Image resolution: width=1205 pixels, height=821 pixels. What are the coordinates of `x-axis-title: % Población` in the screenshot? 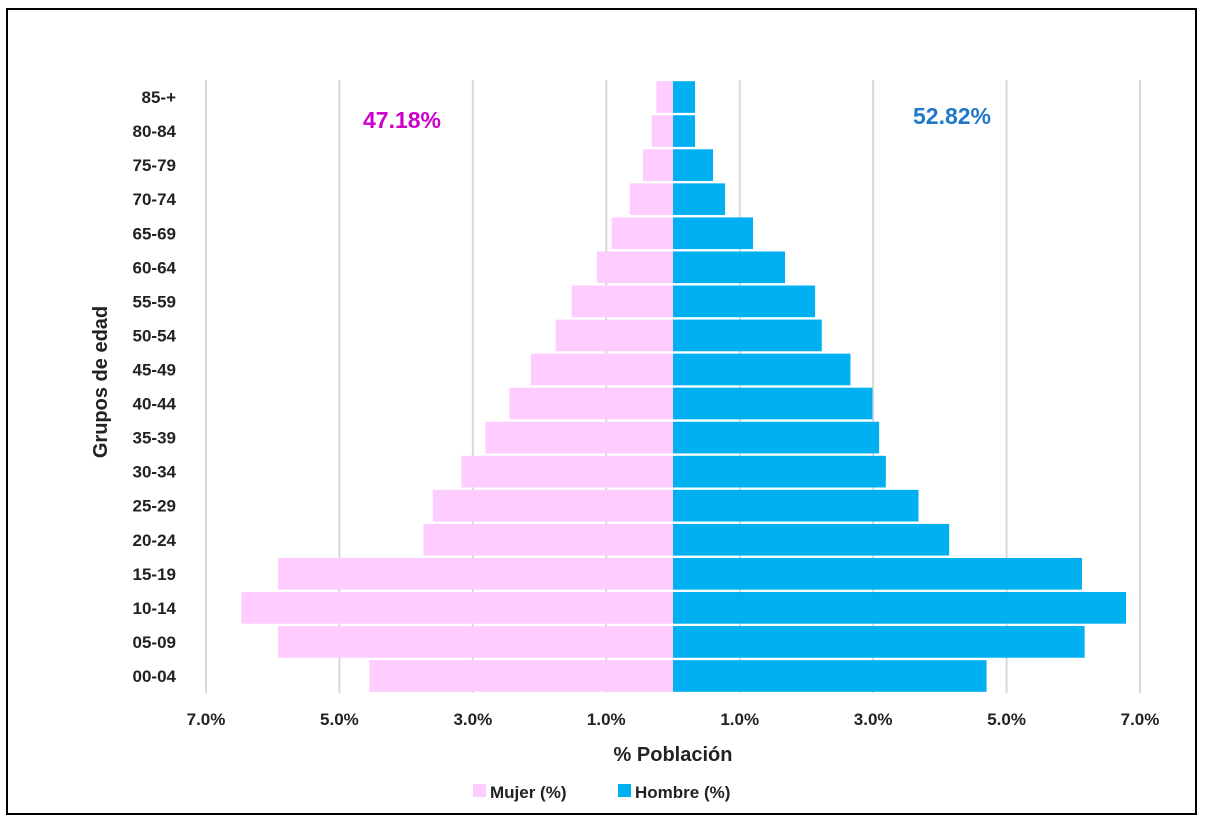 It's located at (673, 755).